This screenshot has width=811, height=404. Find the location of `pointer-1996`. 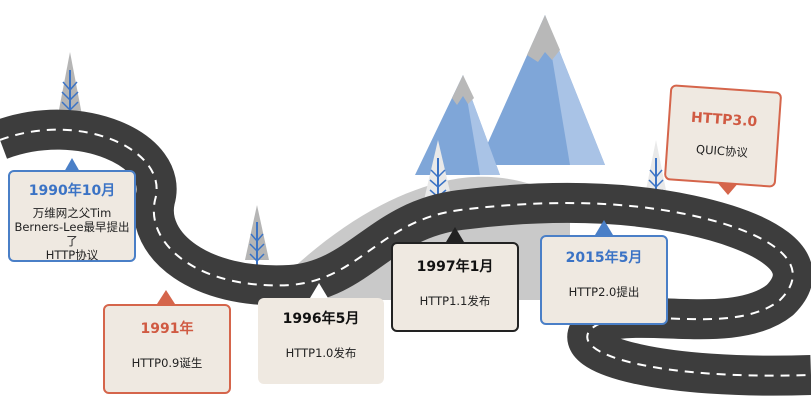

pointer-1996 is located at coordinates (319, 290).